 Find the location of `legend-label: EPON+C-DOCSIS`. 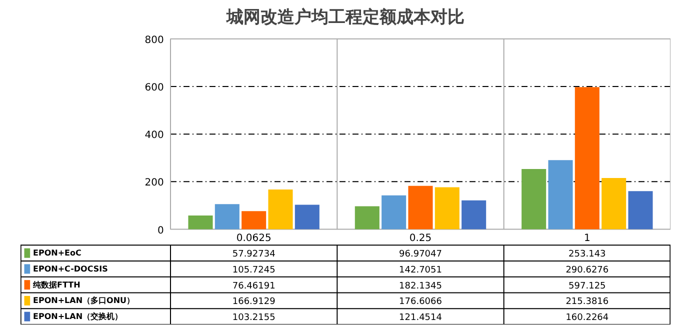

legend-label: EPON+C-DOCSIS is located at coordinates (70, 269).